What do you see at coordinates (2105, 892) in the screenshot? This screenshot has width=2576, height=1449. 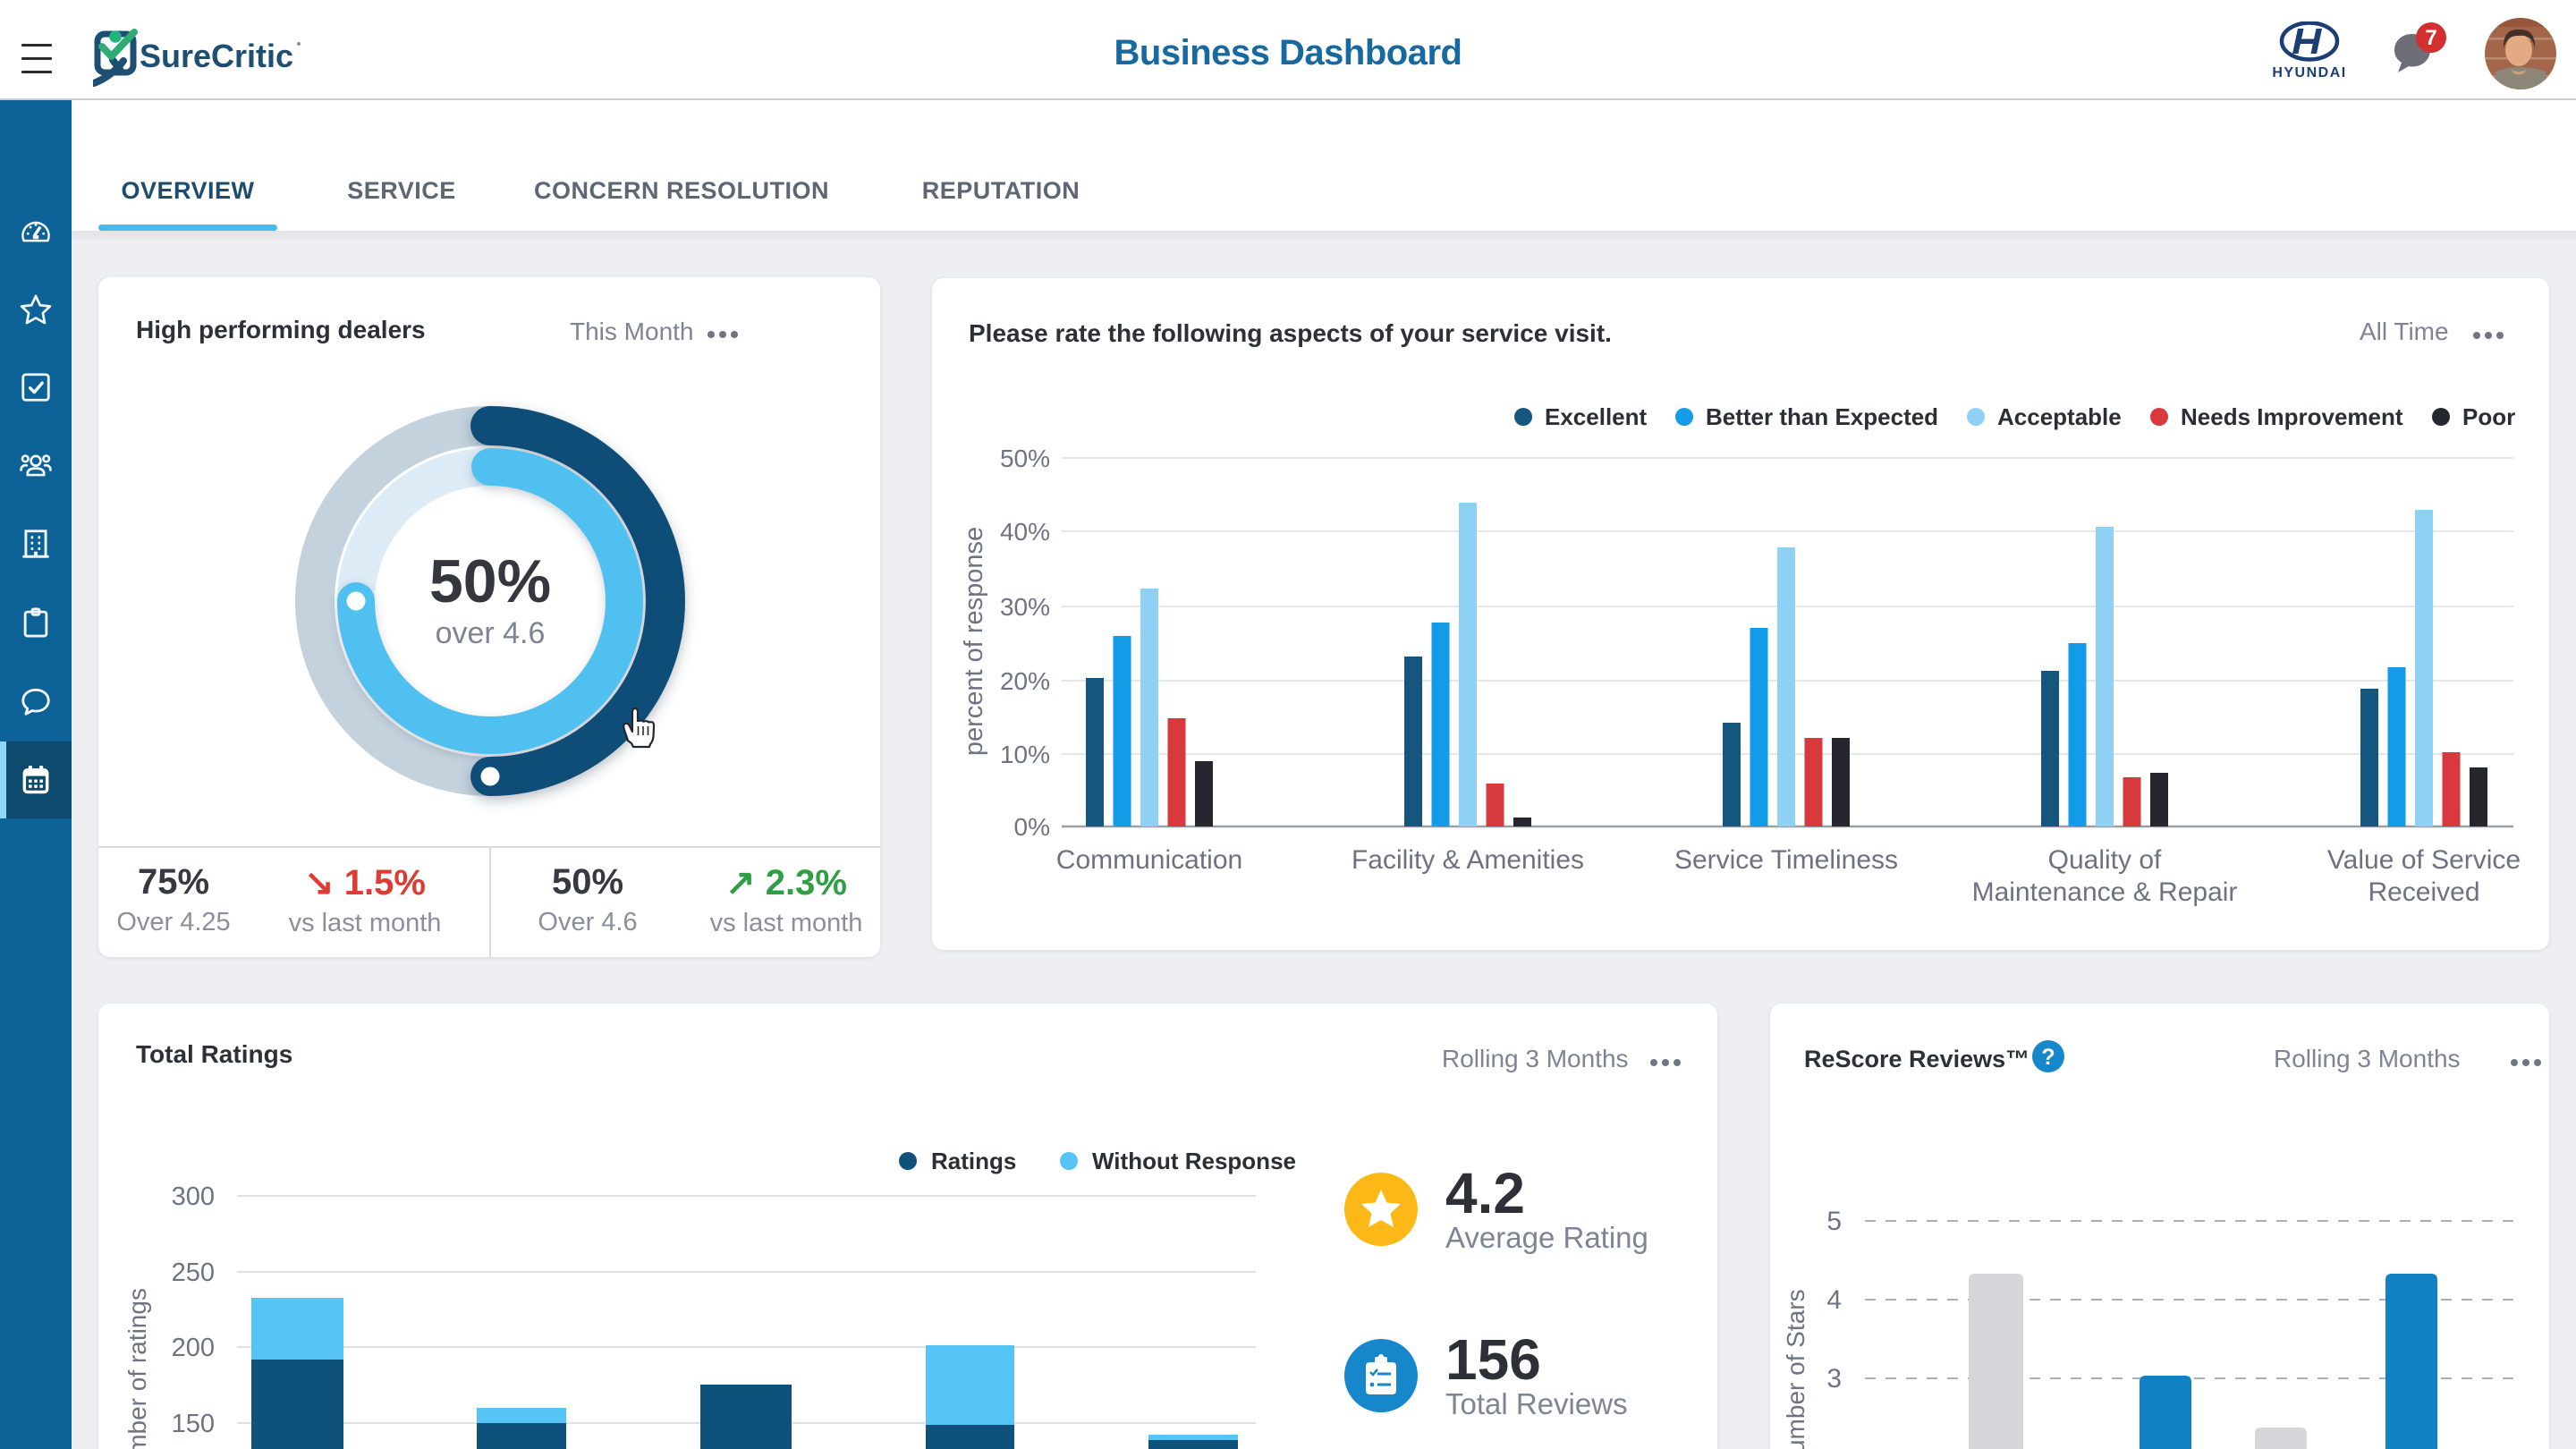 I see `svg-text: Maintenance & Repair` at bounding box center [2105, 892].